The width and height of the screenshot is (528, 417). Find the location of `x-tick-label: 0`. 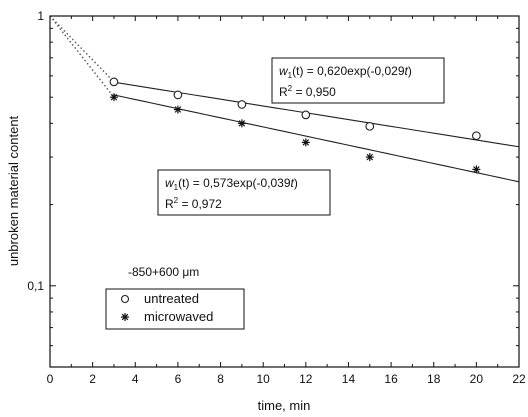

x-tick-label: 0 is located at coordinates (50, 379).